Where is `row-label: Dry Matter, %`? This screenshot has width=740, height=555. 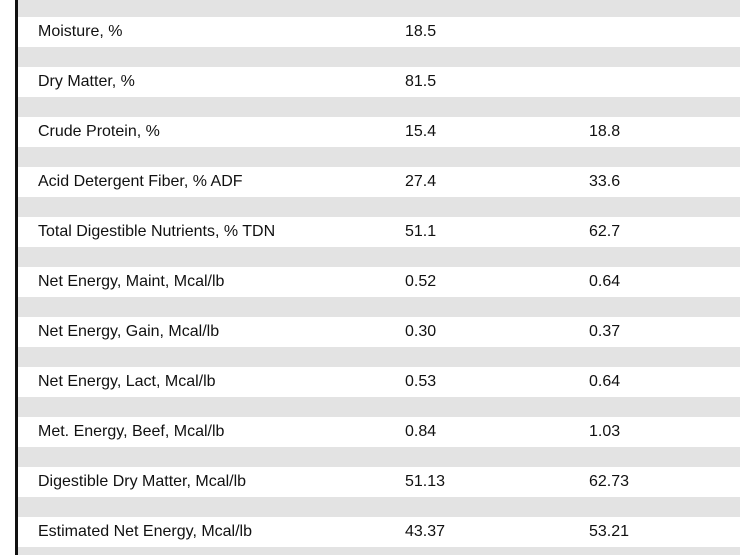
row-label: Dry Matter, % is located at coordinates (86, 81).